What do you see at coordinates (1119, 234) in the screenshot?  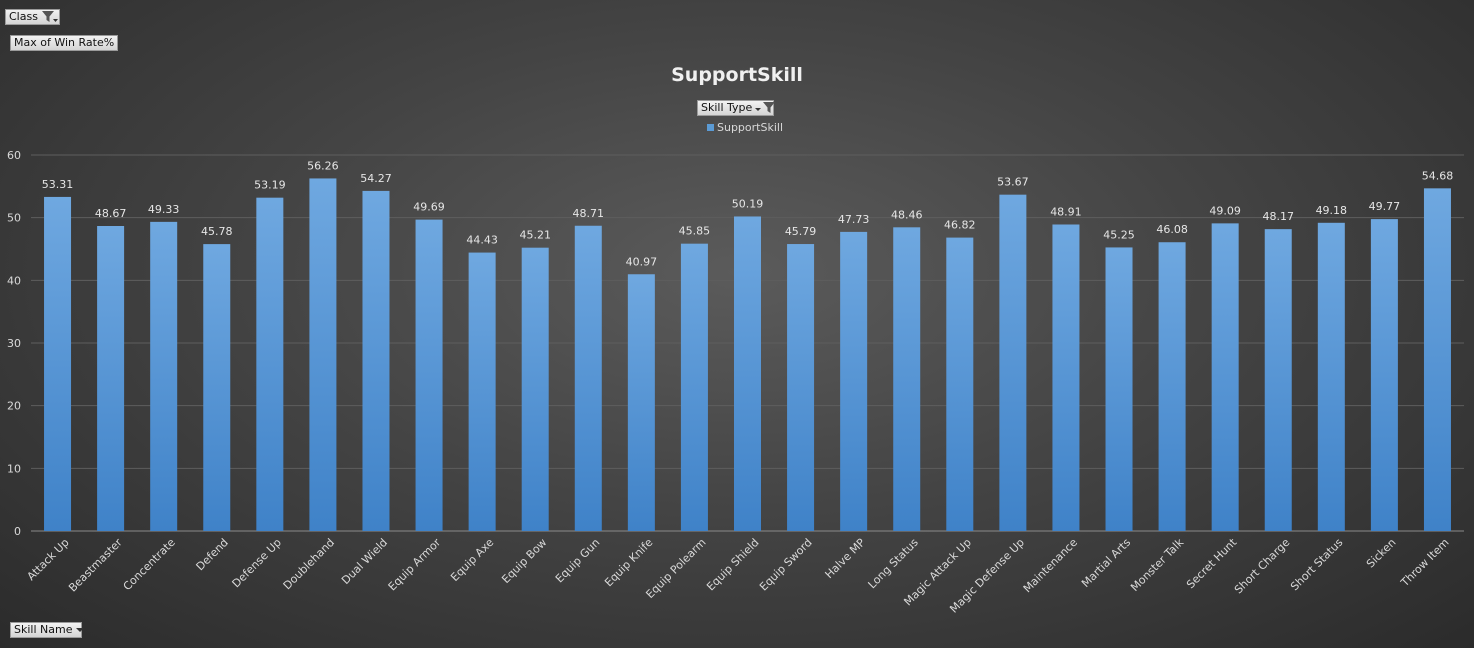 I see `data-label: 45.25` at bounding box center [1119, 234].